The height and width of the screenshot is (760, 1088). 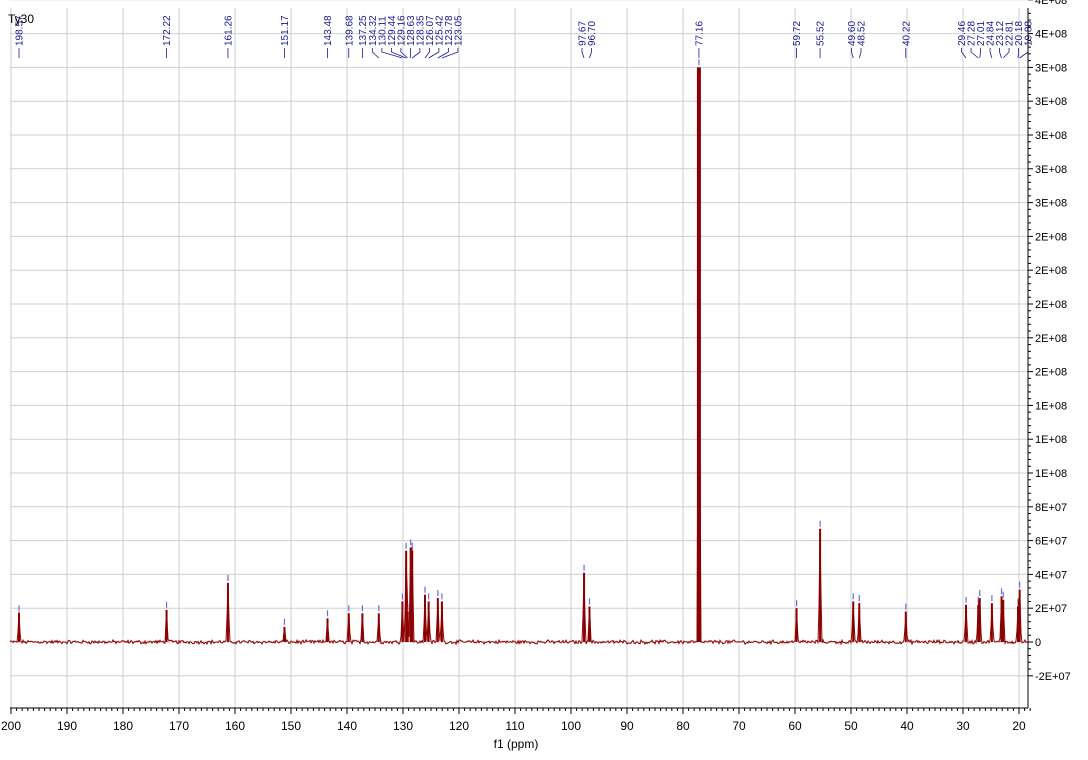 I want to click on x-tick-label: 100, so click(x=571, y=726).